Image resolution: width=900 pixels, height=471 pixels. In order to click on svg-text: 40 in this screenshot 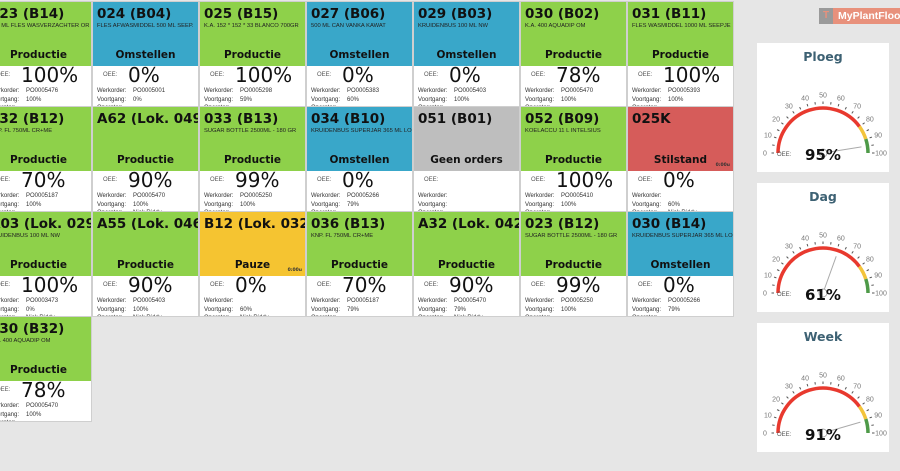, I will do `click(805, 98)`.